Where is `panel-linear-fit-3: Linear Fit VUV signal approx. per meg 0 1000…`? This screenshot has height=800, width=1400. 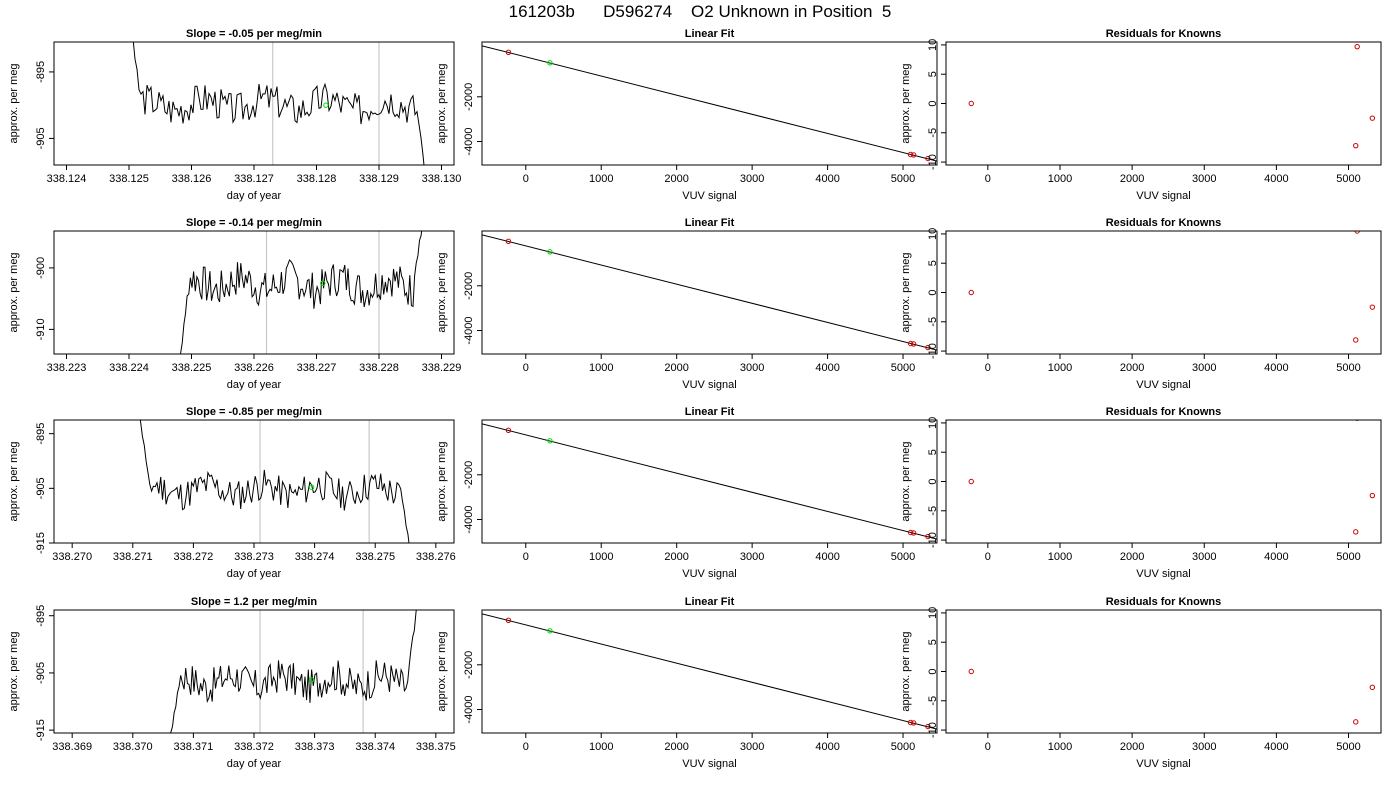
panel-linear-fit-3: Linear Fit VUV signal approx. per meg 0 1000… is located at coordinates (687, 493).